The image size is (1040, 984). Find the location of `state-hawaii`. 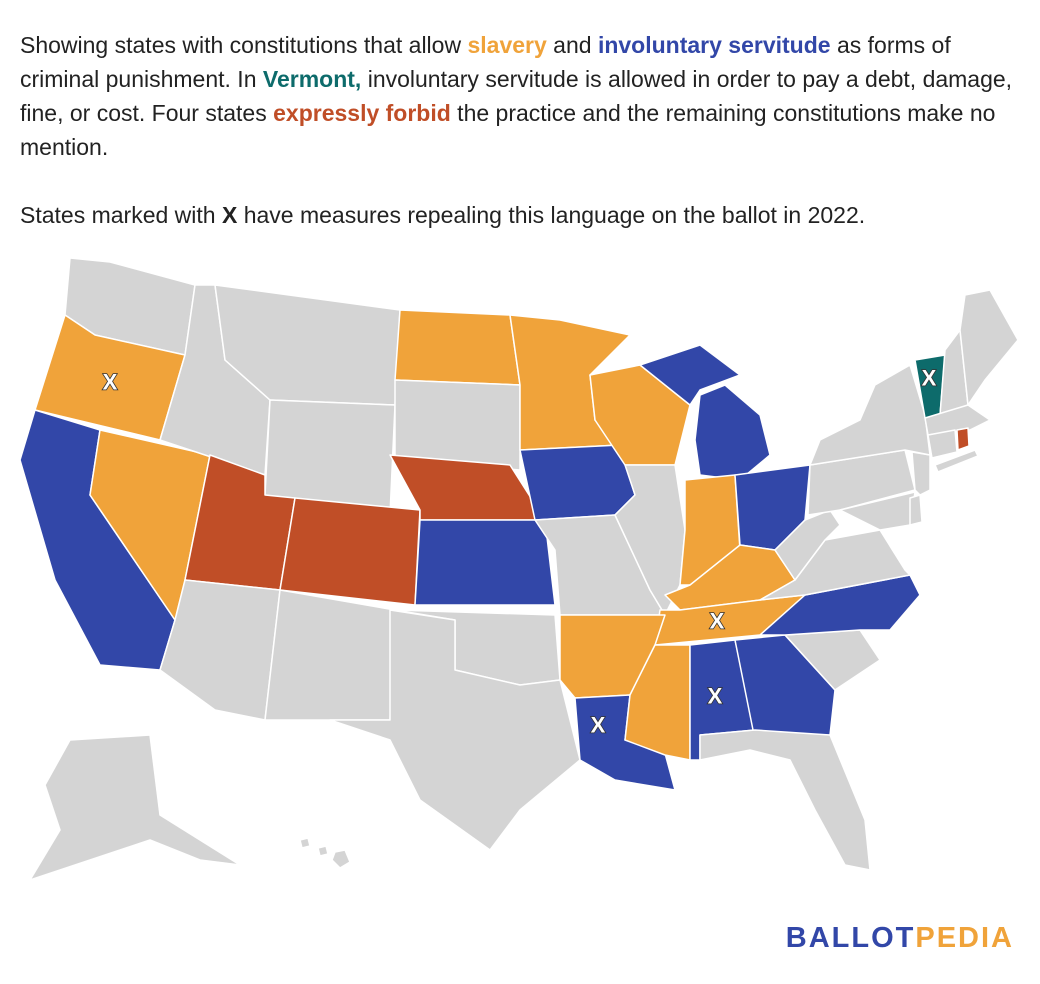

state-hawaii is located at coordinates (325, 853).